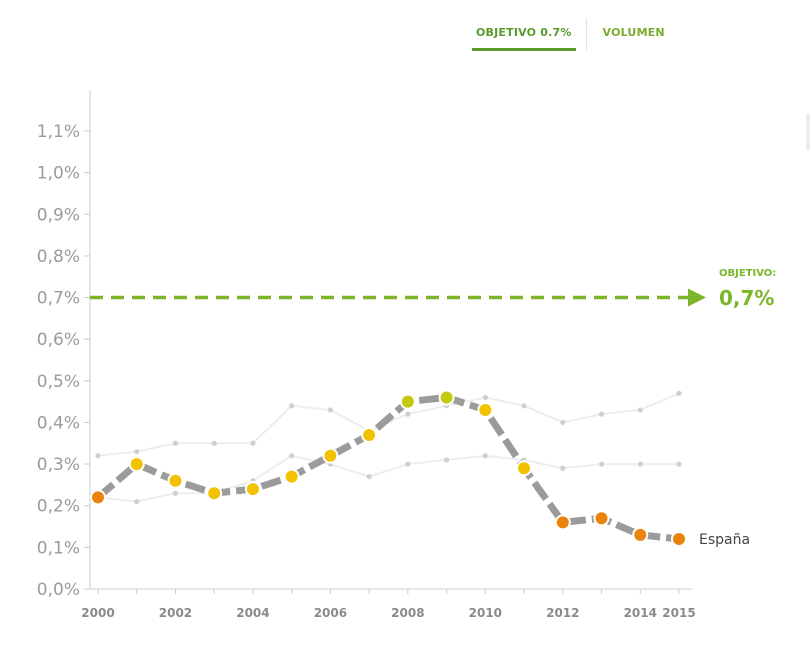 This screenshot has width=810, height=648. What do you see at coordinates (58, 507) in the screenshot?
I see `y-tick-label: 0,2%` at bounding box center [58, 507].